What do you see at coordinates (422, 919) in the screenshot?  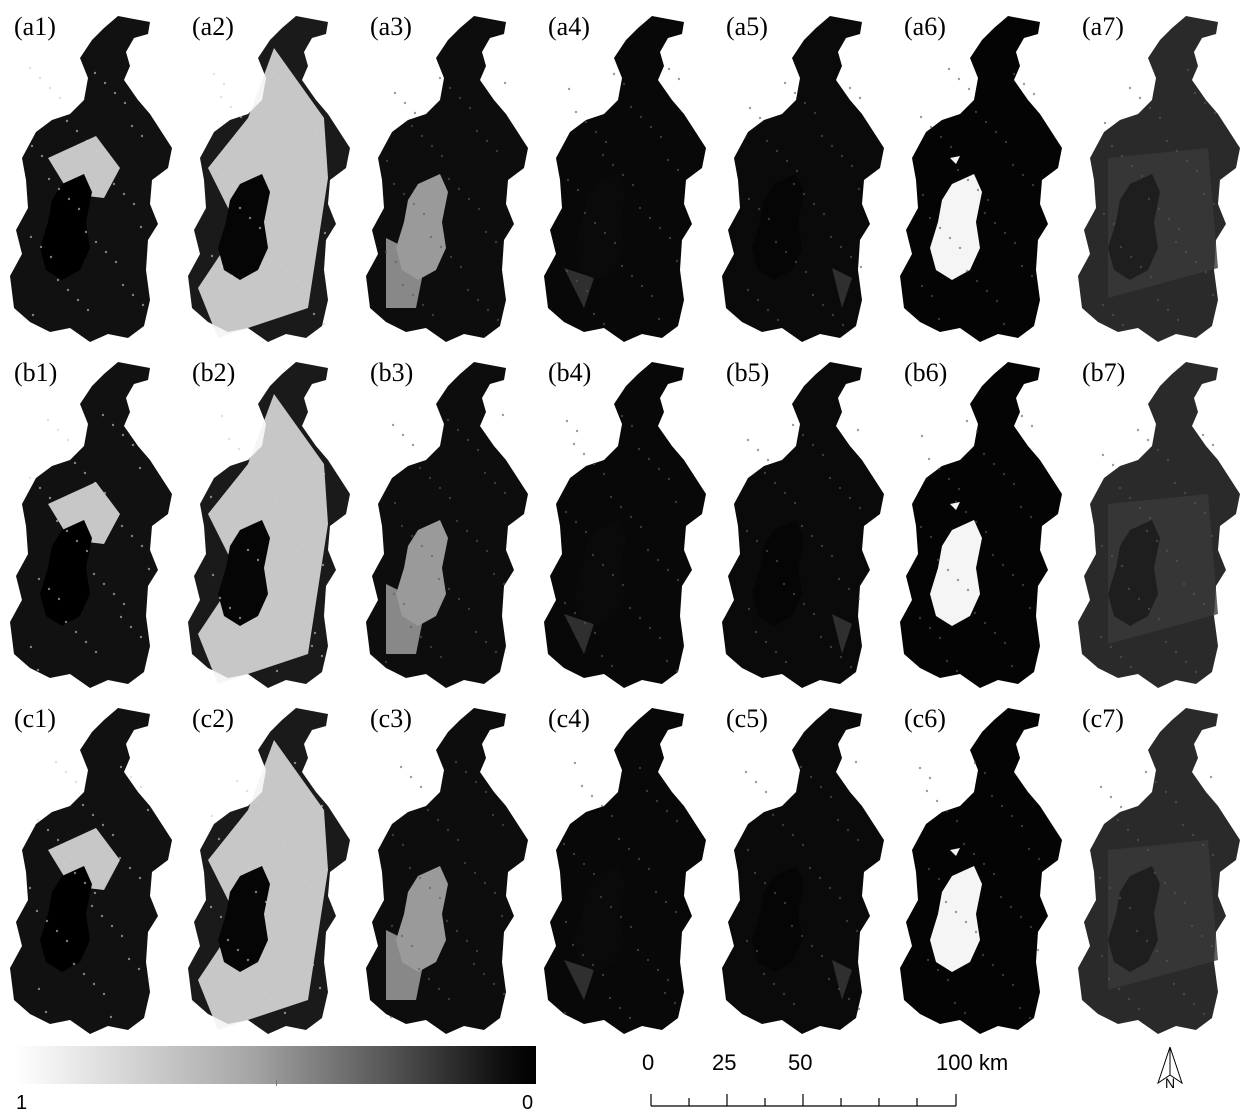 I see `lake-area` at bounding box center [422, 919].